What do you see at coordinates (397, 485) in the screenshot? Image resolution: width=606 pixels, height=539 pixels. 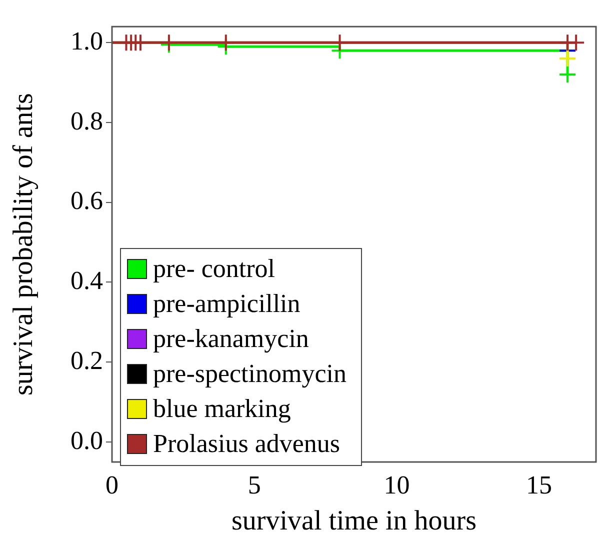 I see `x-tick-label: 10` at bounding box center [397, 485].